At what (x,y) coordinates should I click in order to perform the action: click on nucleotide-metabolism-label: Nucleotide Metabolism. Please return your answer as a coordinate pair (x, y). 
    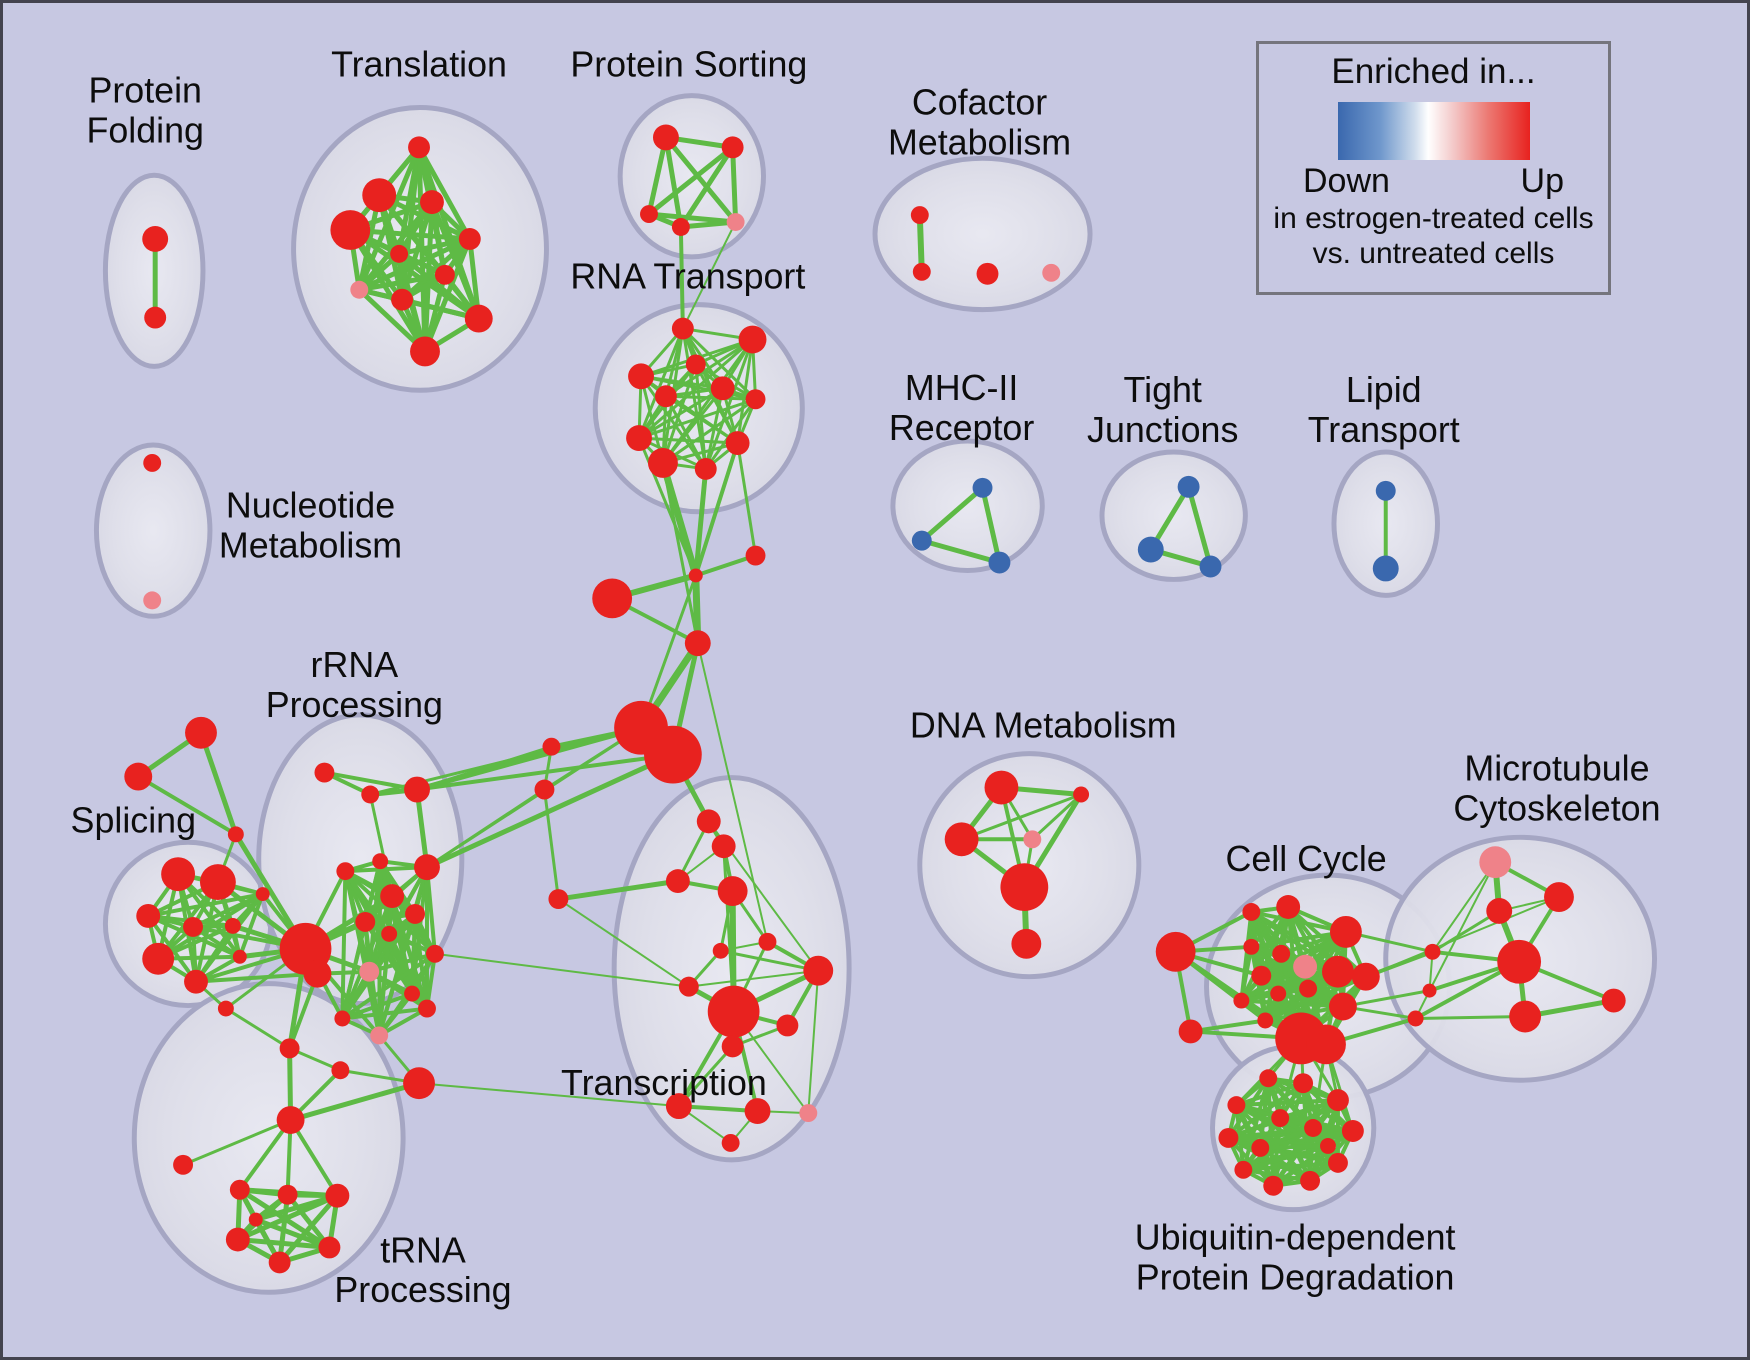
    Looking at the image, I should click on (310, 526).